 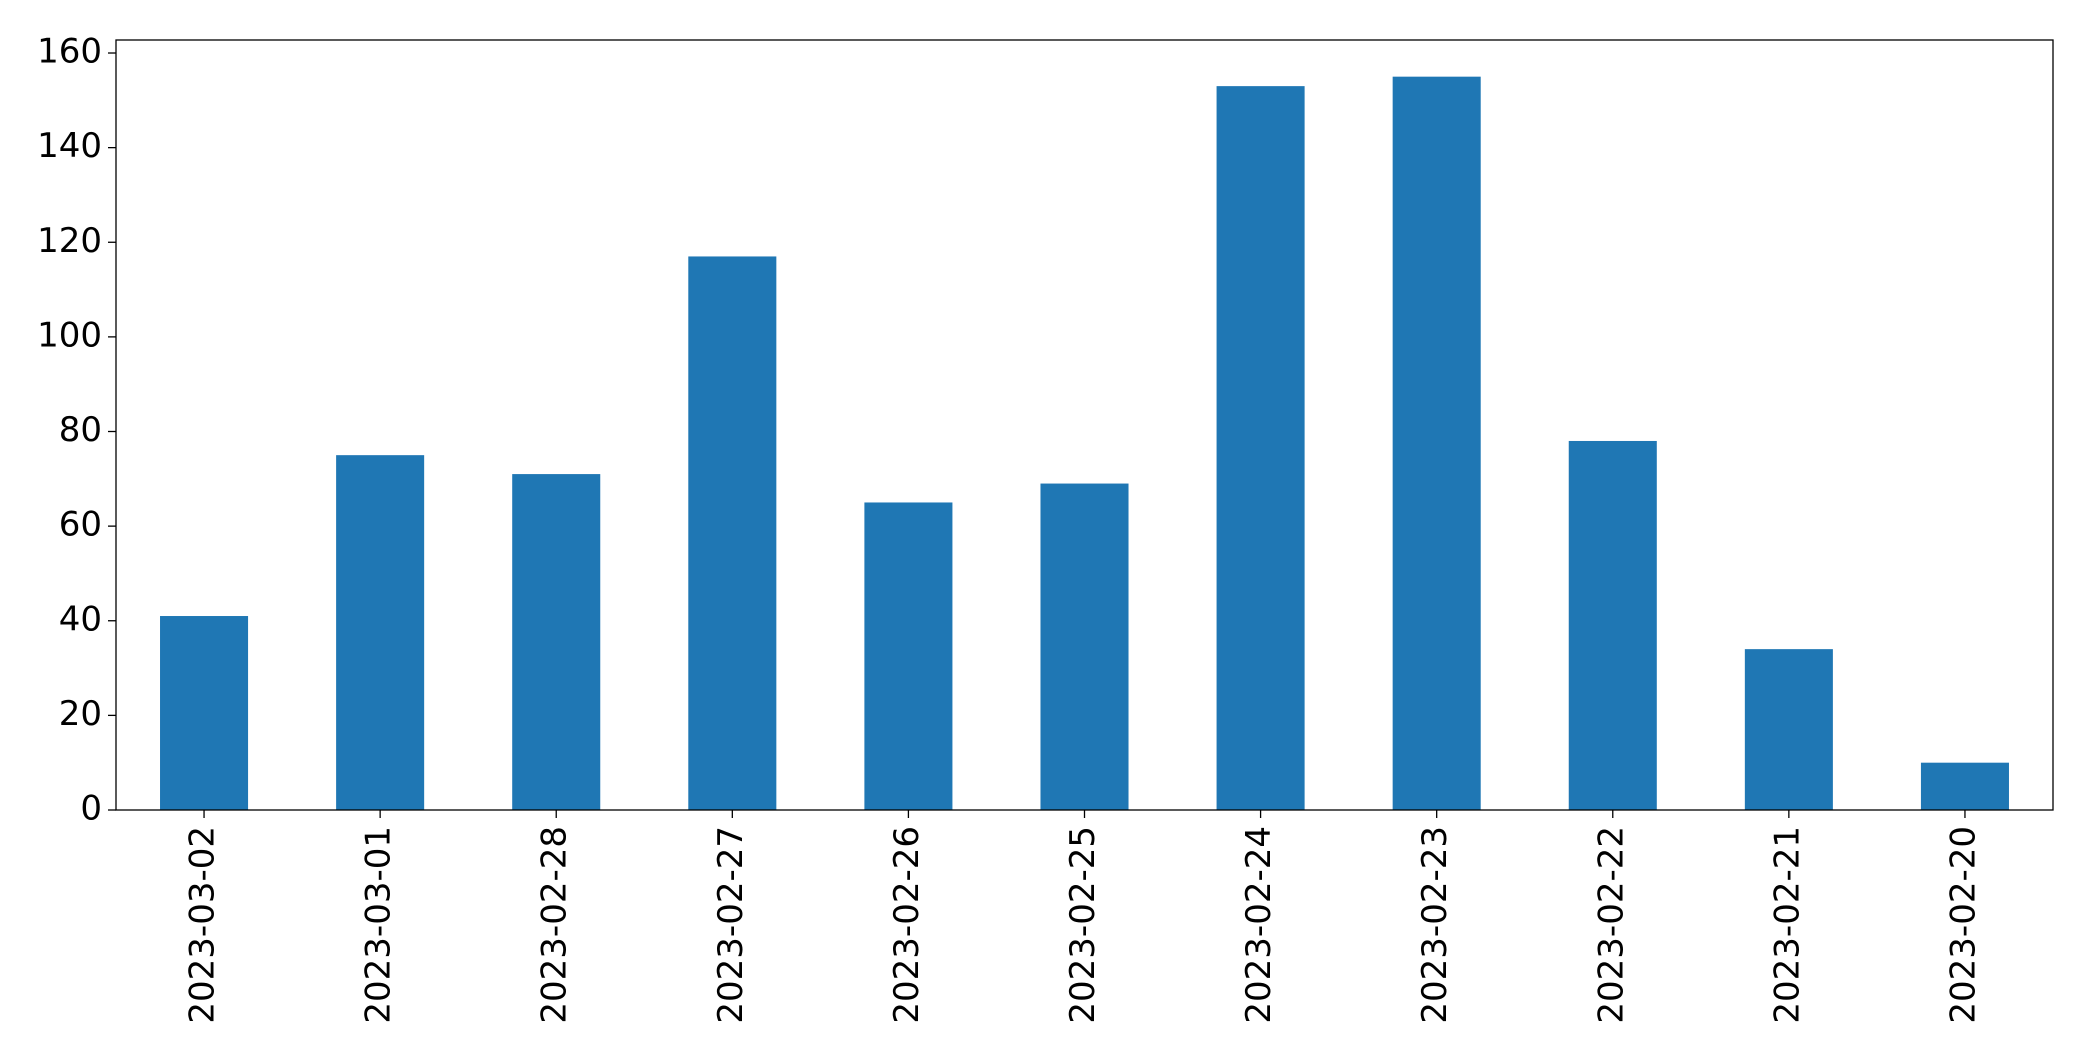 What do you see at coordinates (1083, 925) in the screenshot?
I see `x-tick-label: 2023-02-25` at bounding box center [1083, 925].